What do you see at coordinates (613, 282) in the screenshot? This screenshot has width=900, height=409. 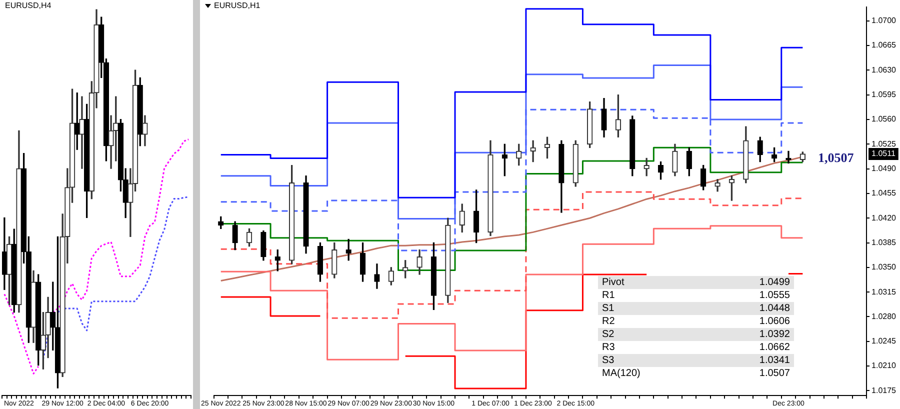 I see `annotation: Pivot` at bounding box center [613, 282].